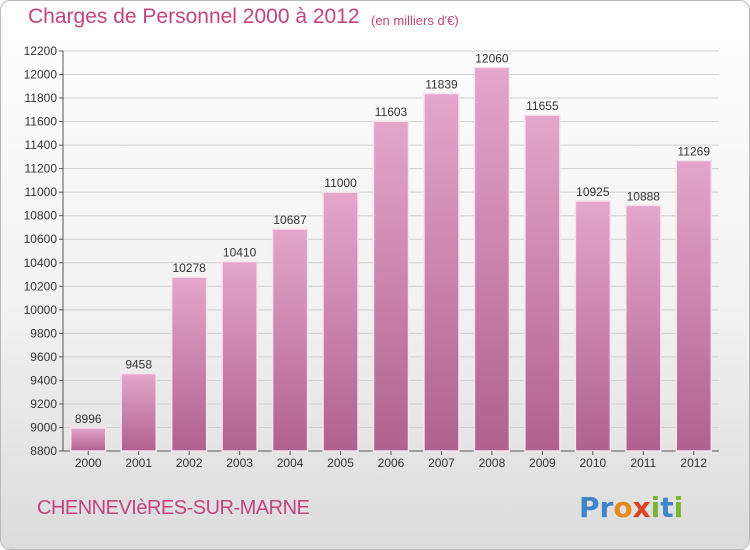 The height and width of the screenshot is (550, 750). What do you see at coordinates (290, 220) in the screenshot?
I see `data-label: 10687` at bounding box center [290, 220].